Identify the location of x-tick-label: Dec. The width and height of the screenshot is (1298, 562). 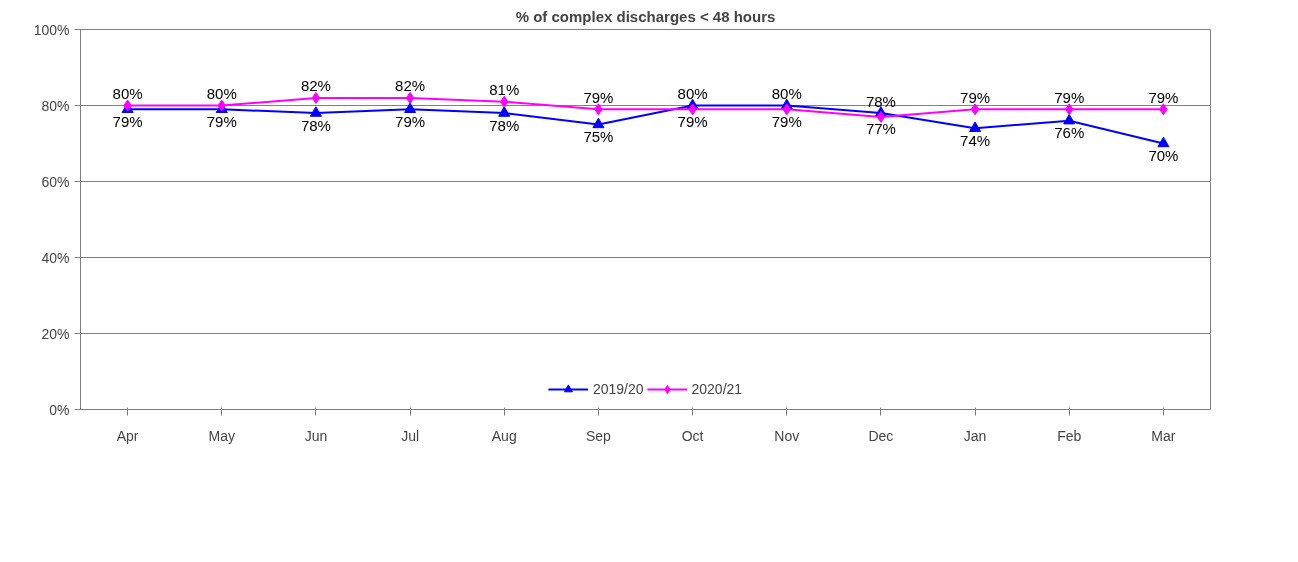
(881, 435).